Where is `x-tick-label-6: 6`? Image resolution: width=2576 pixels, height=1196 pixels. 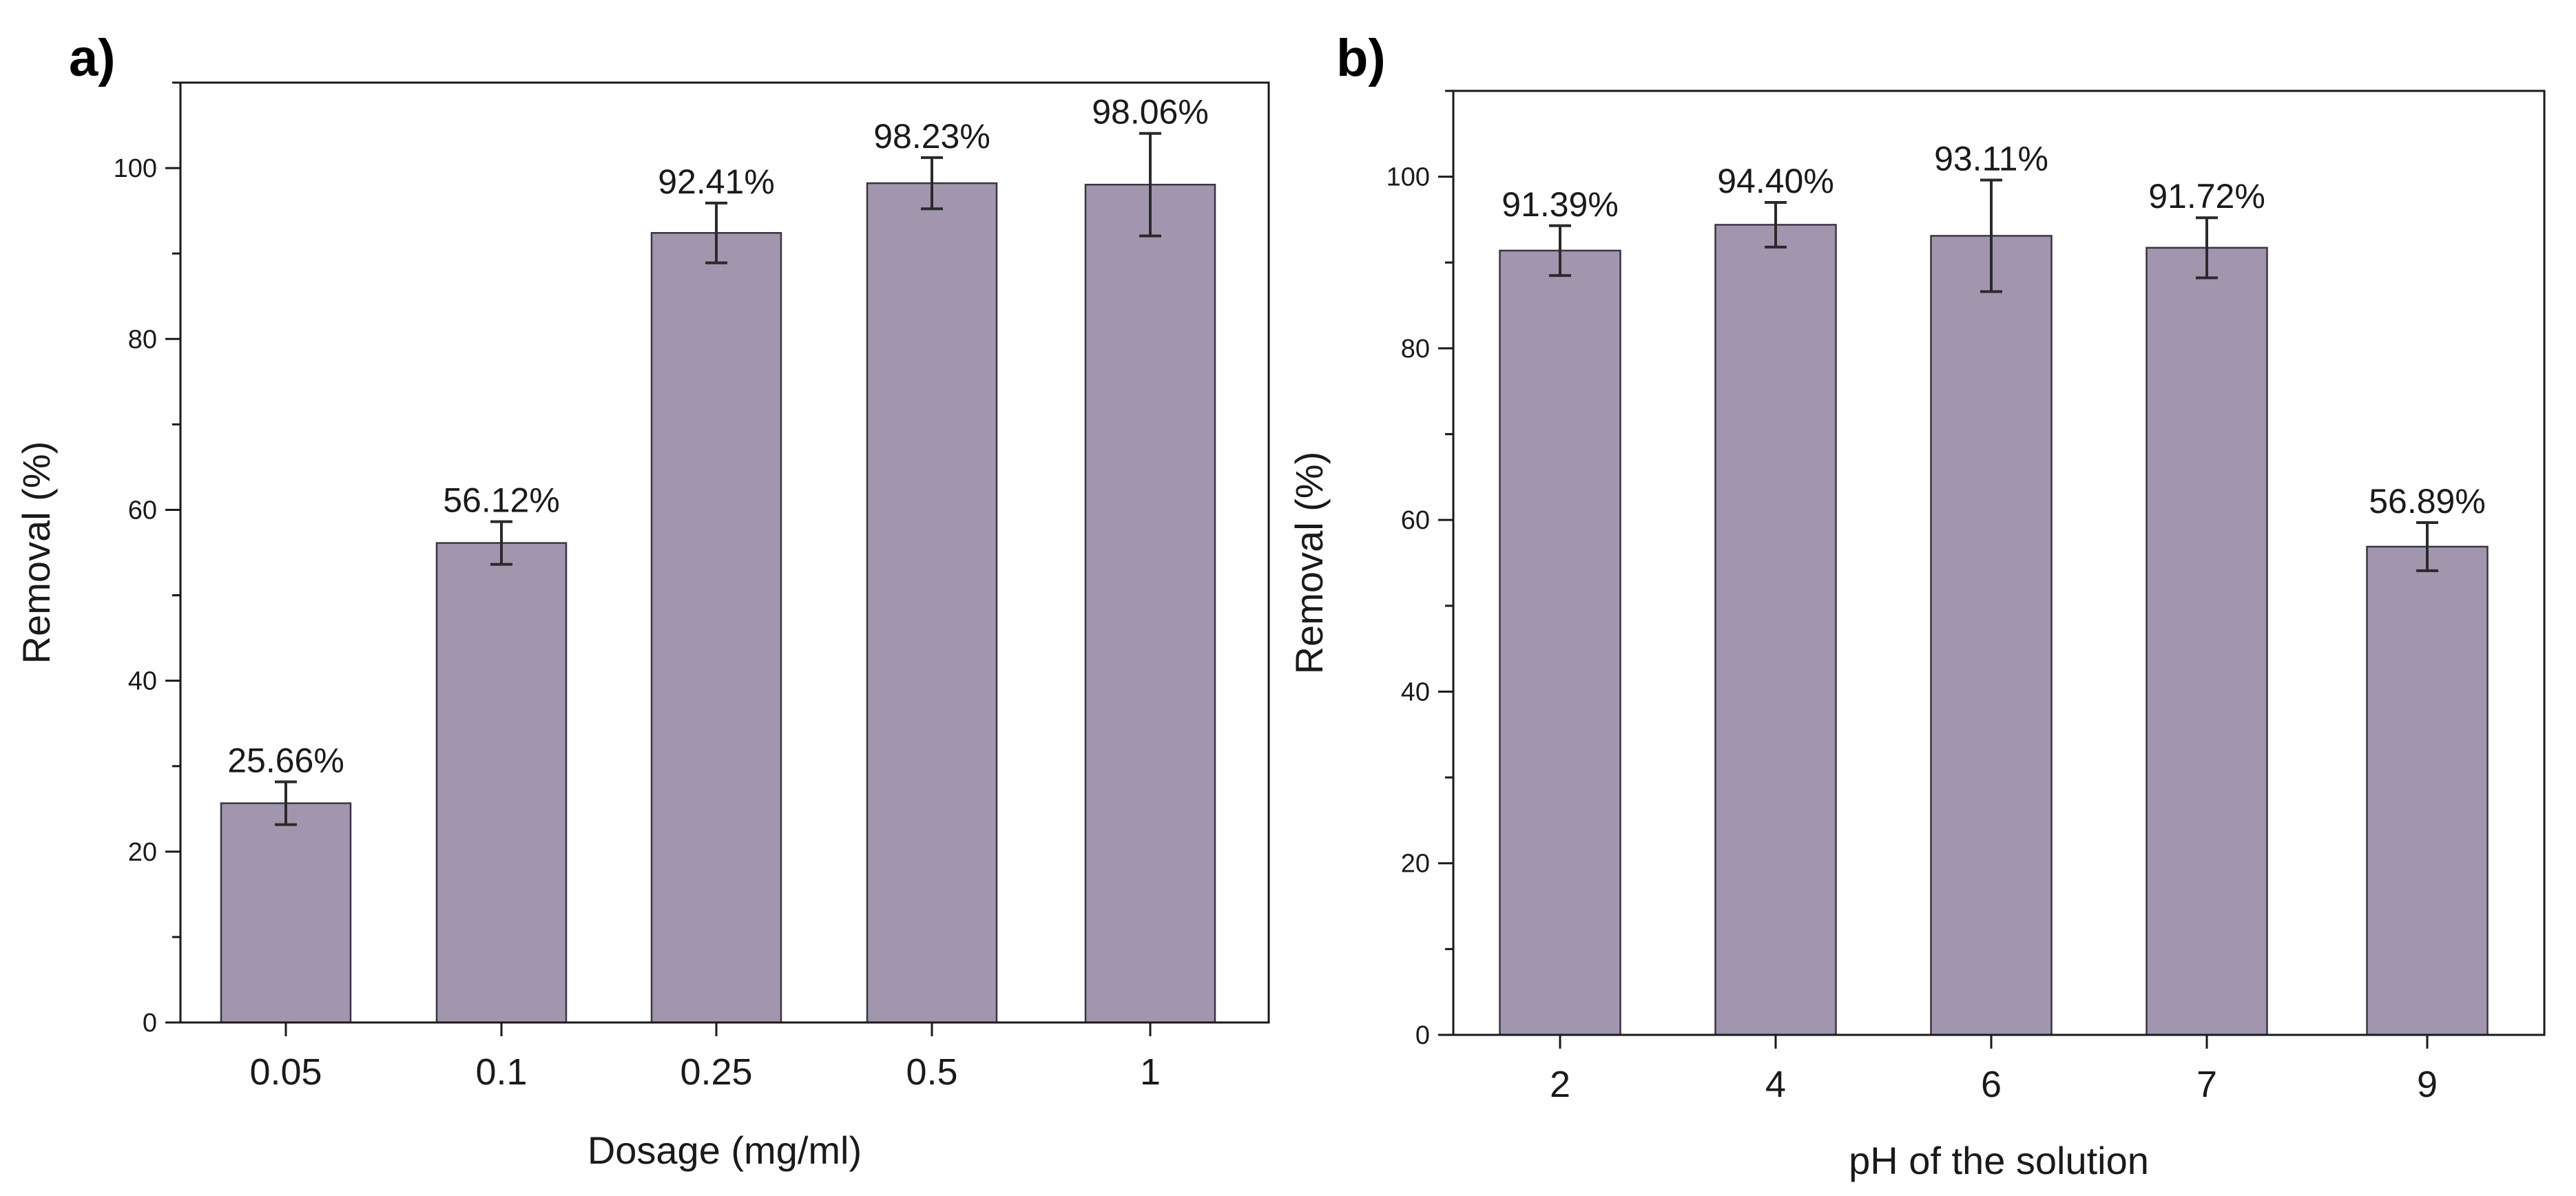 x-tick-label-6: 6 is located at coordinates (1991, 1084).